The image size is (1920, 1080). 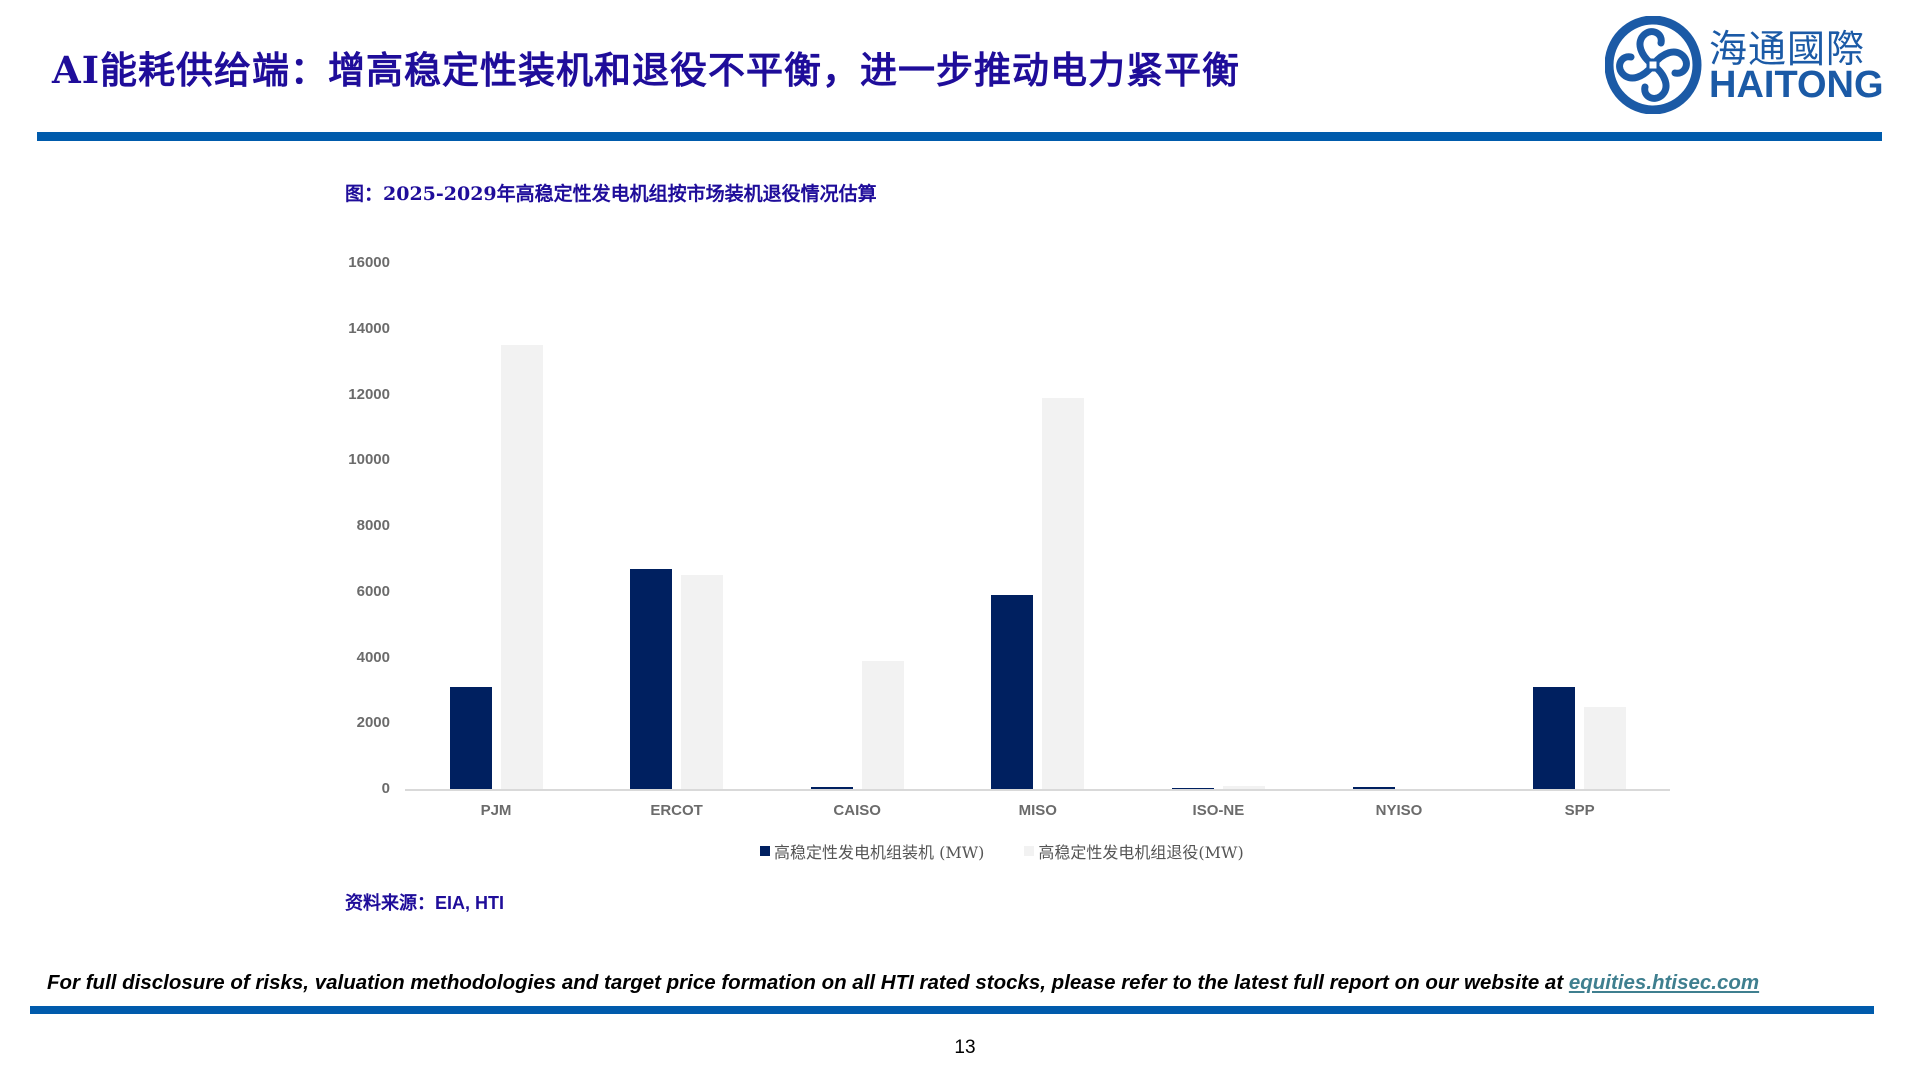 I want to click on x-tick-label: ERCOT, so click(x=676, y=810).